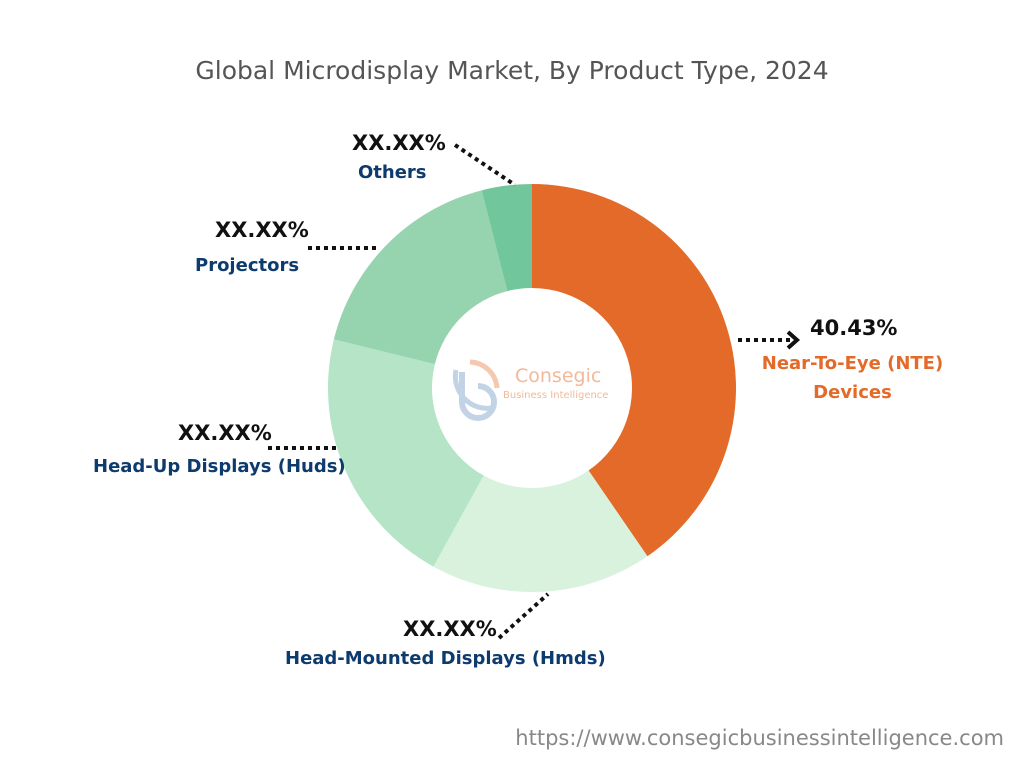 This screenshot has width=1024, height=768. I want to click on category-label-projectors: Projectors, so click(247, 265).